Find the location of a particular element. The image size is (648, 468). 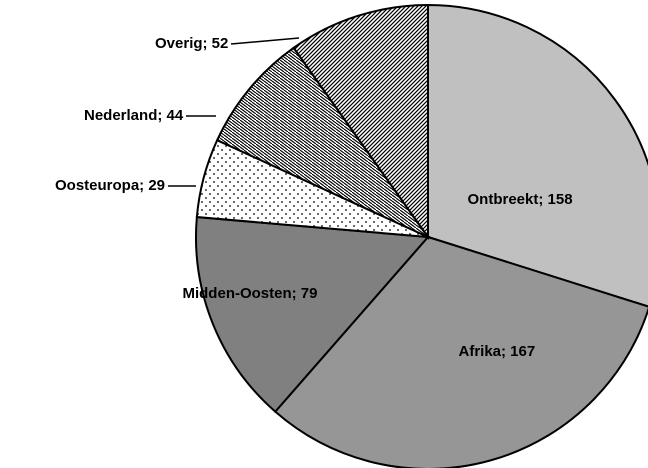

slice-label: Afrika; 167 is located at coordinates (497, 351).